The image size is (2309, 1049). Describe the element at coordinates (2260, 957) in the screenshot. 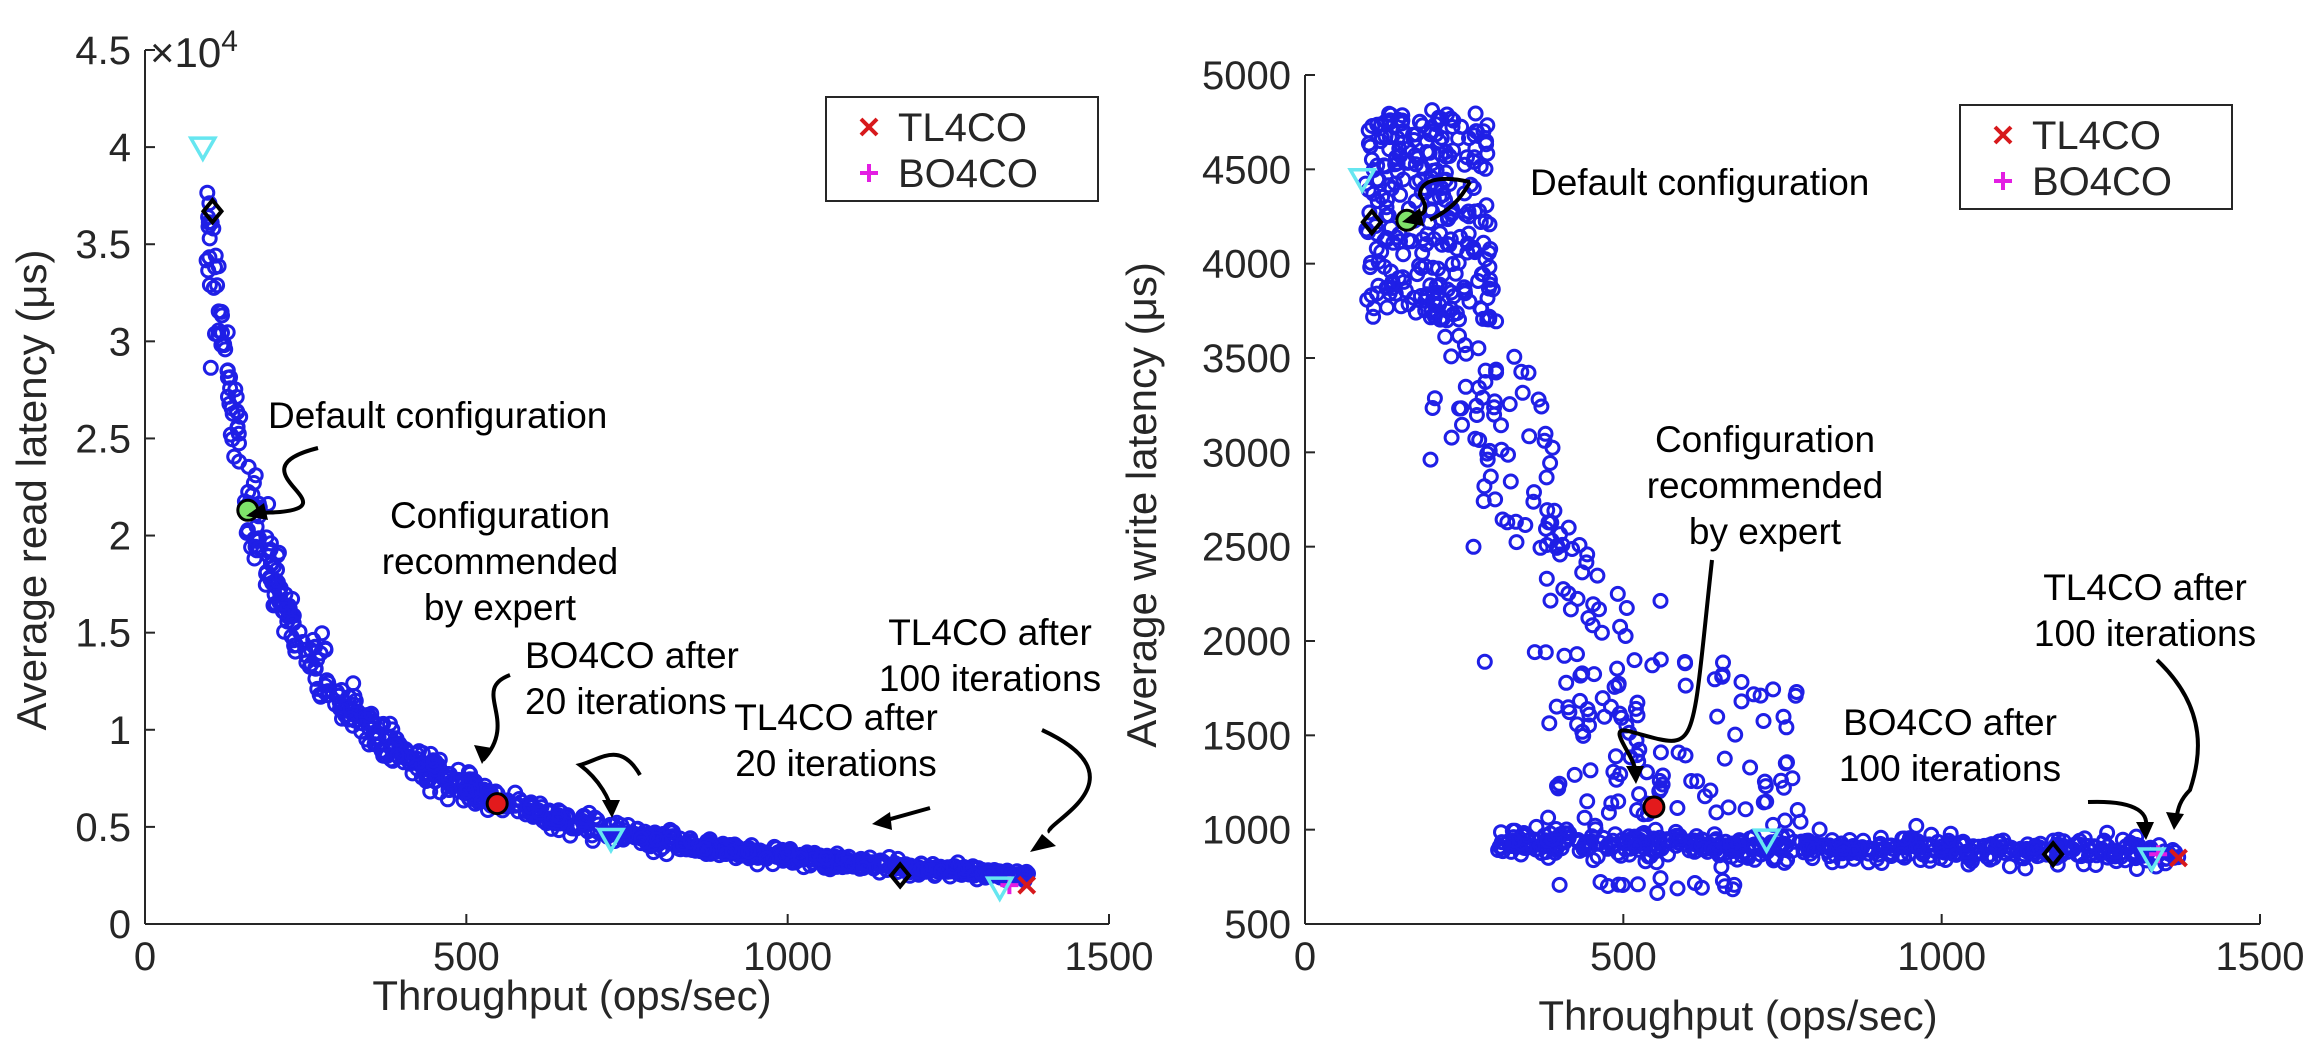

I see `write-latency-x-tick-label: 1500` at that location.